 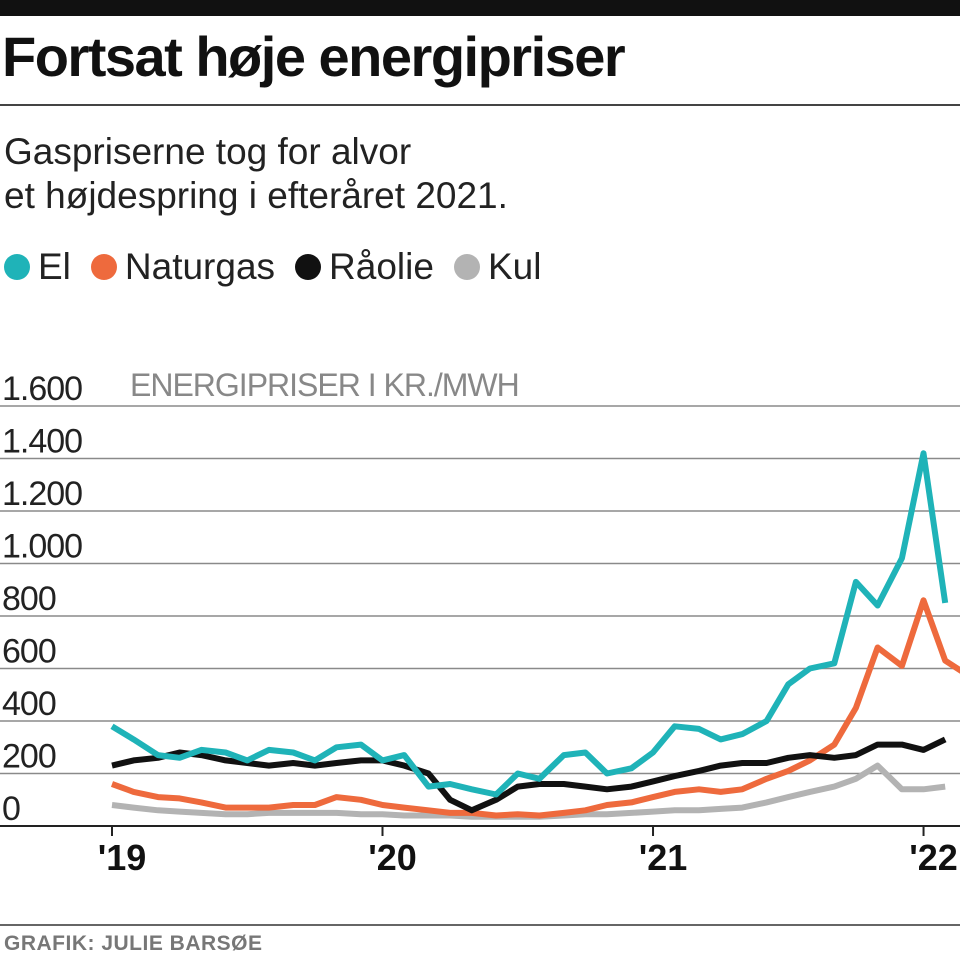 What do you see at coordinates (103, 267) in the screenshot?
I see `legend-dot-naturgas` at bounding box center [103, 267].